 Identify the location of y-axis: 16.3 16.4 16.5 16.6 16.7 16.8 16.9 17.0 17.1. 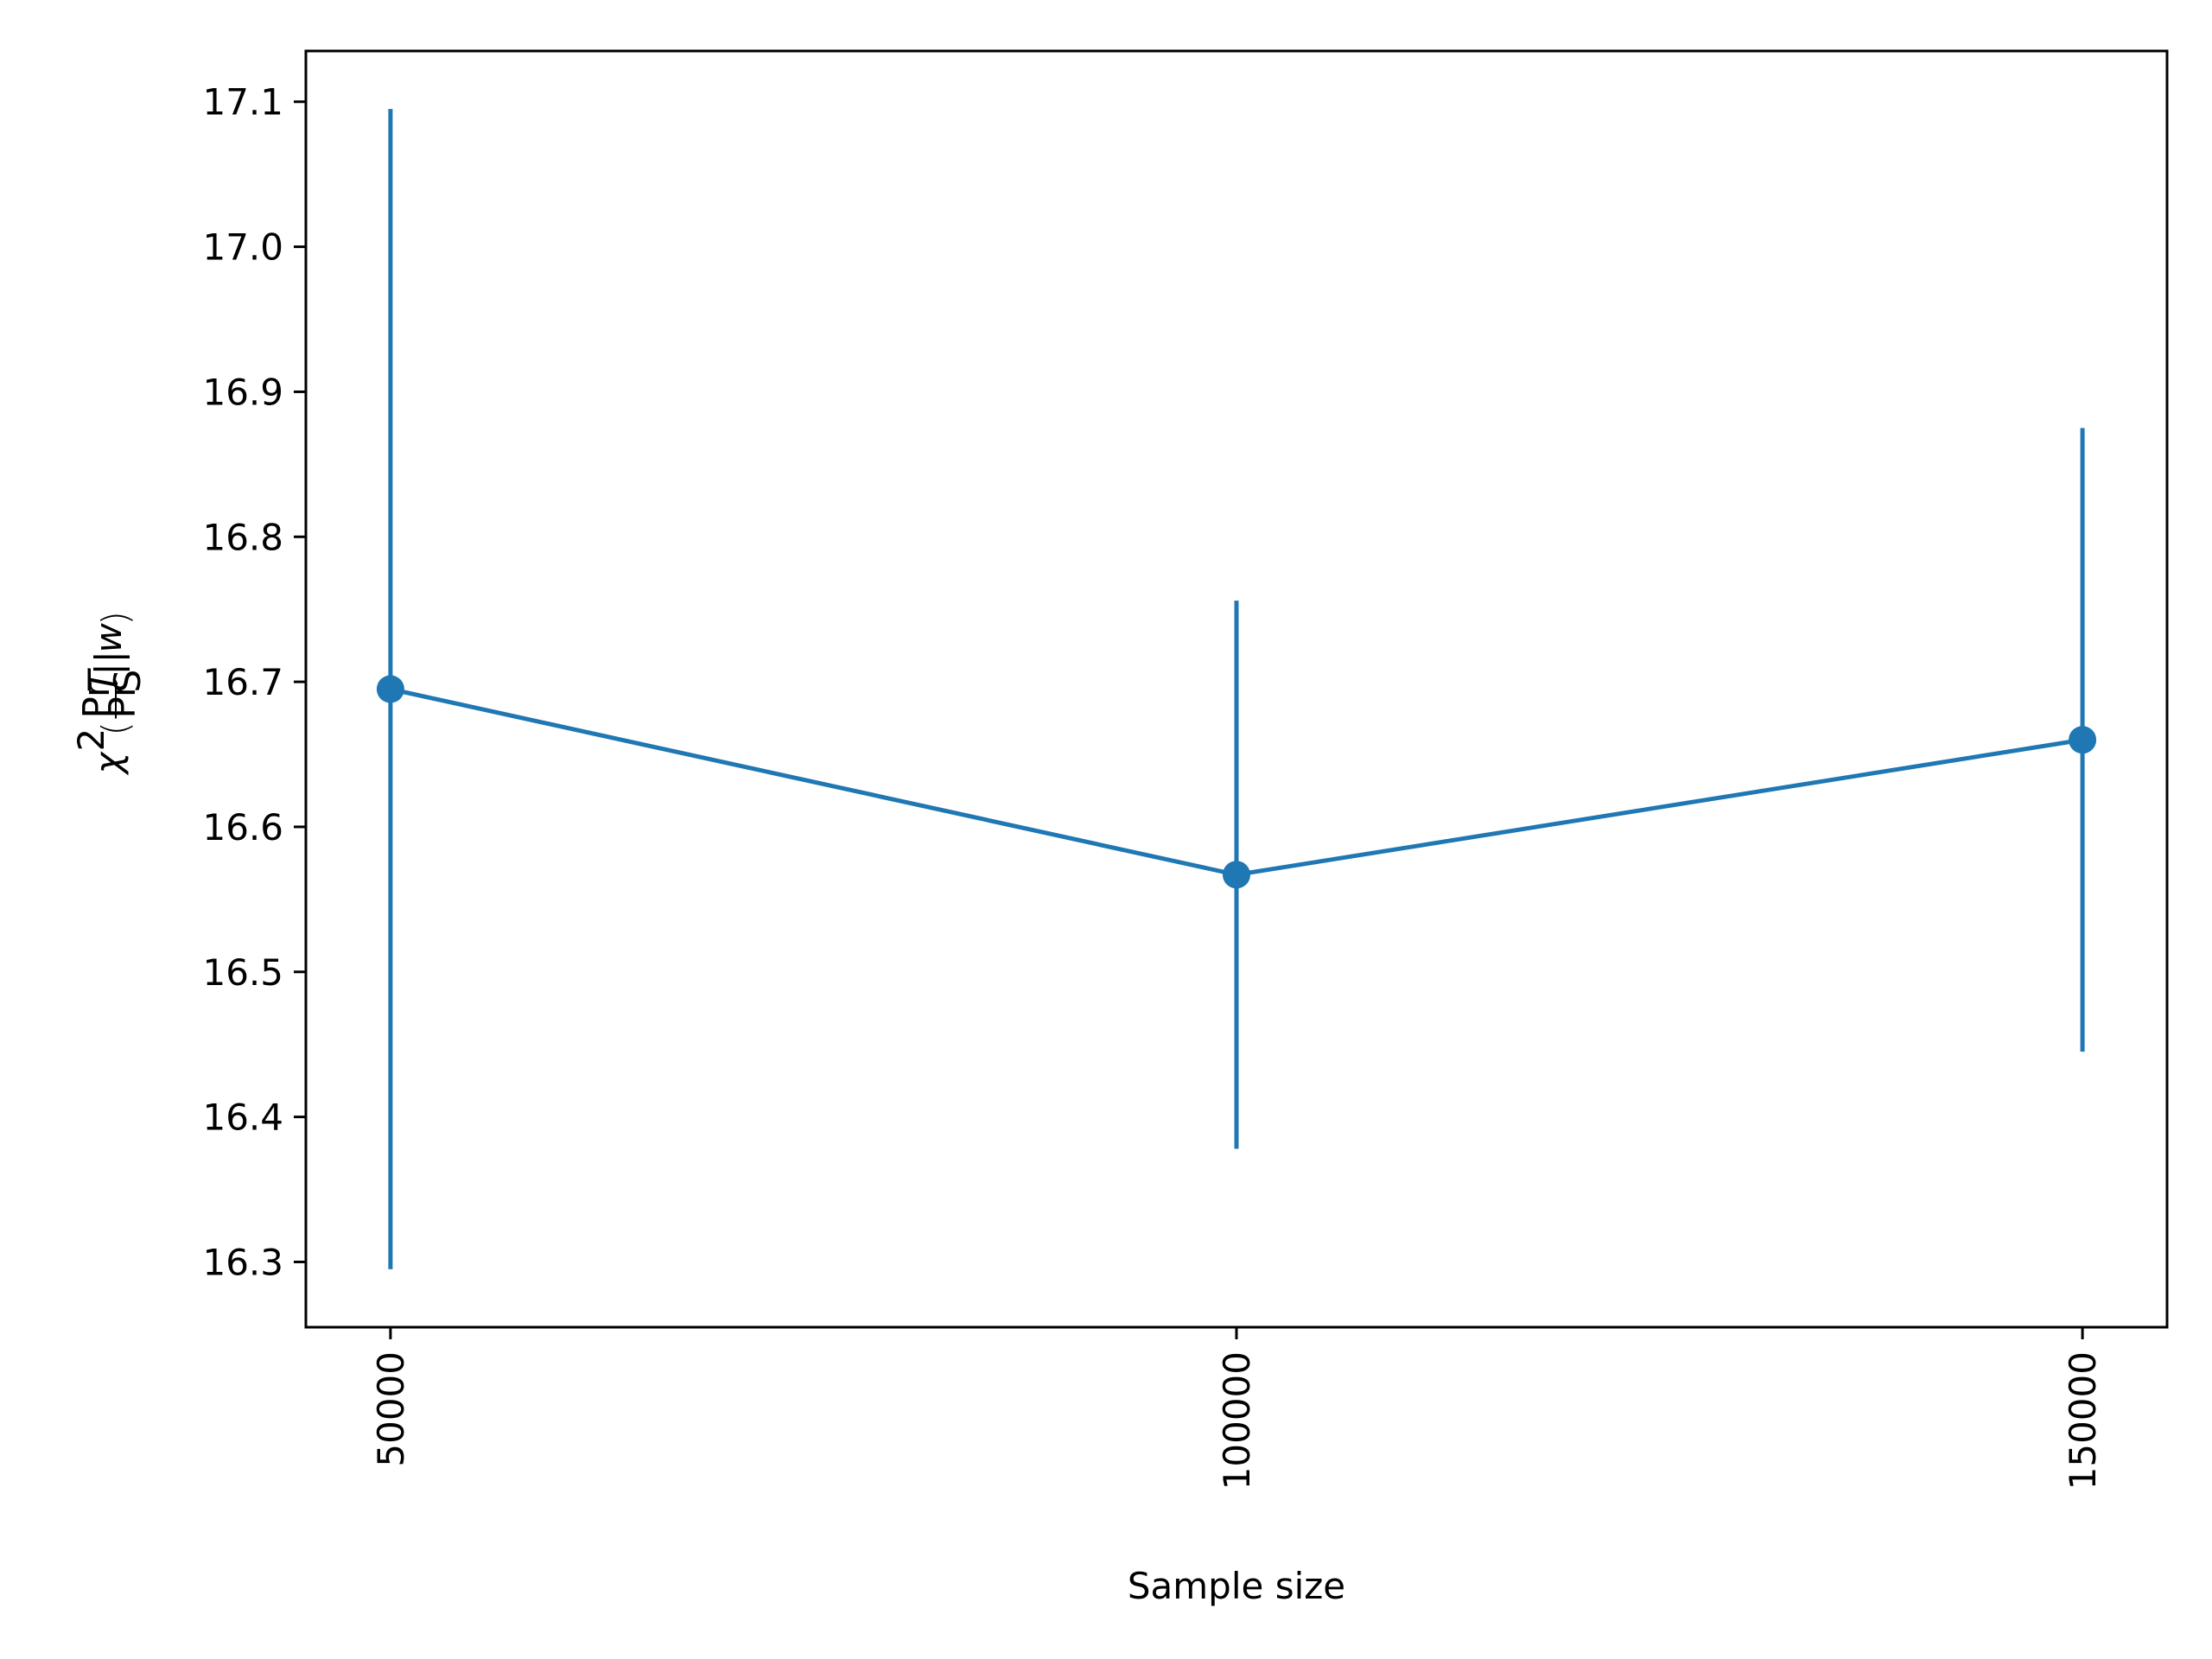
(254, 682).